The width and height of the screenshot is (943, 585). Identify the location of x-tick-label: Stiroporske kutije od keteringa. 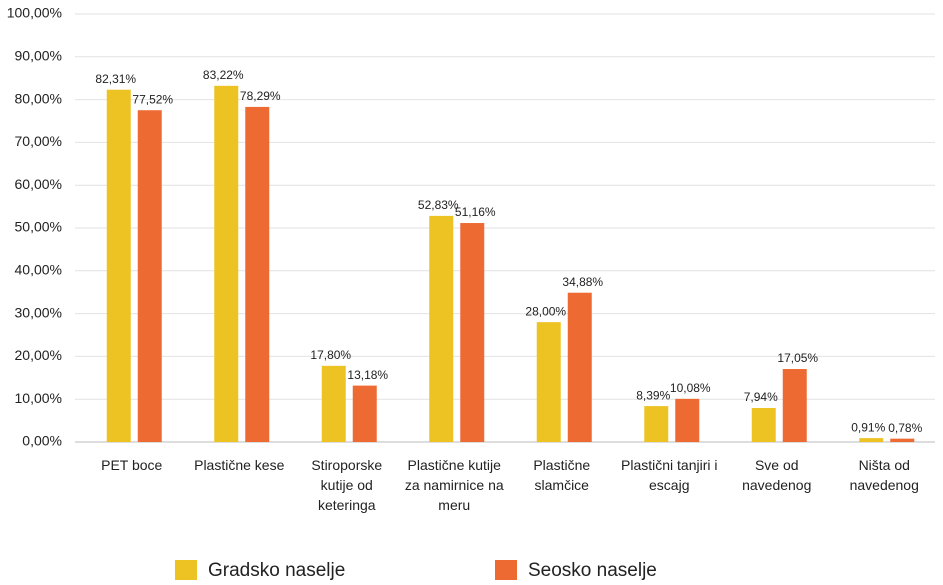
(347, 485).